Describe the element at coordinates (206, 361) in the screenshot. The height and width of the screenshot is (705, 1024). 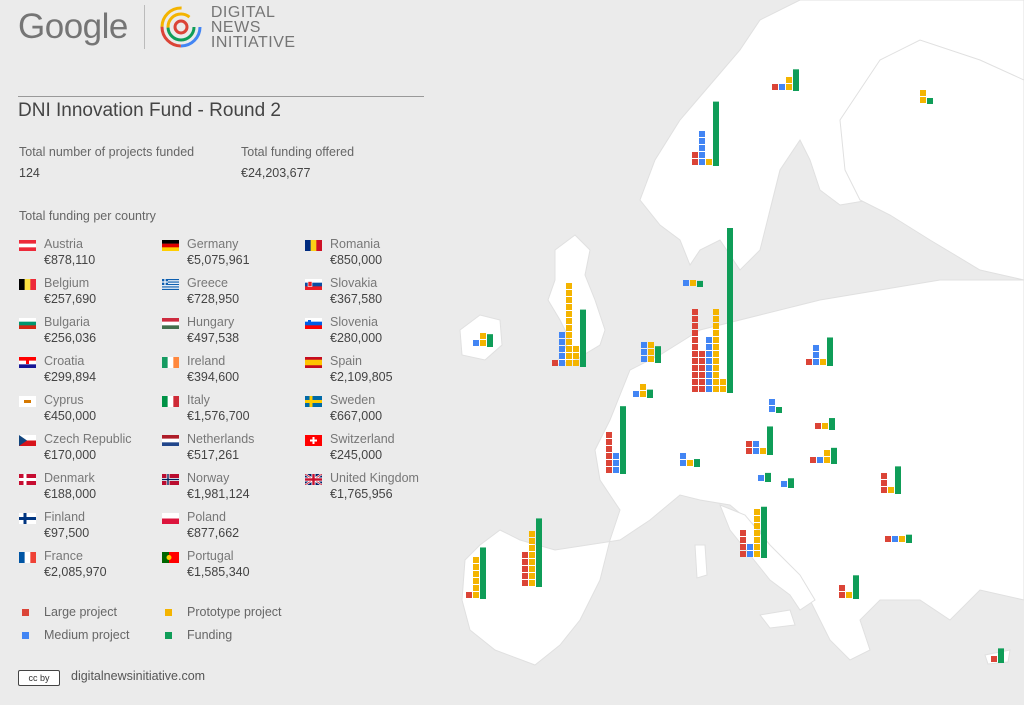
I see `country-name: Ireland` at that location.